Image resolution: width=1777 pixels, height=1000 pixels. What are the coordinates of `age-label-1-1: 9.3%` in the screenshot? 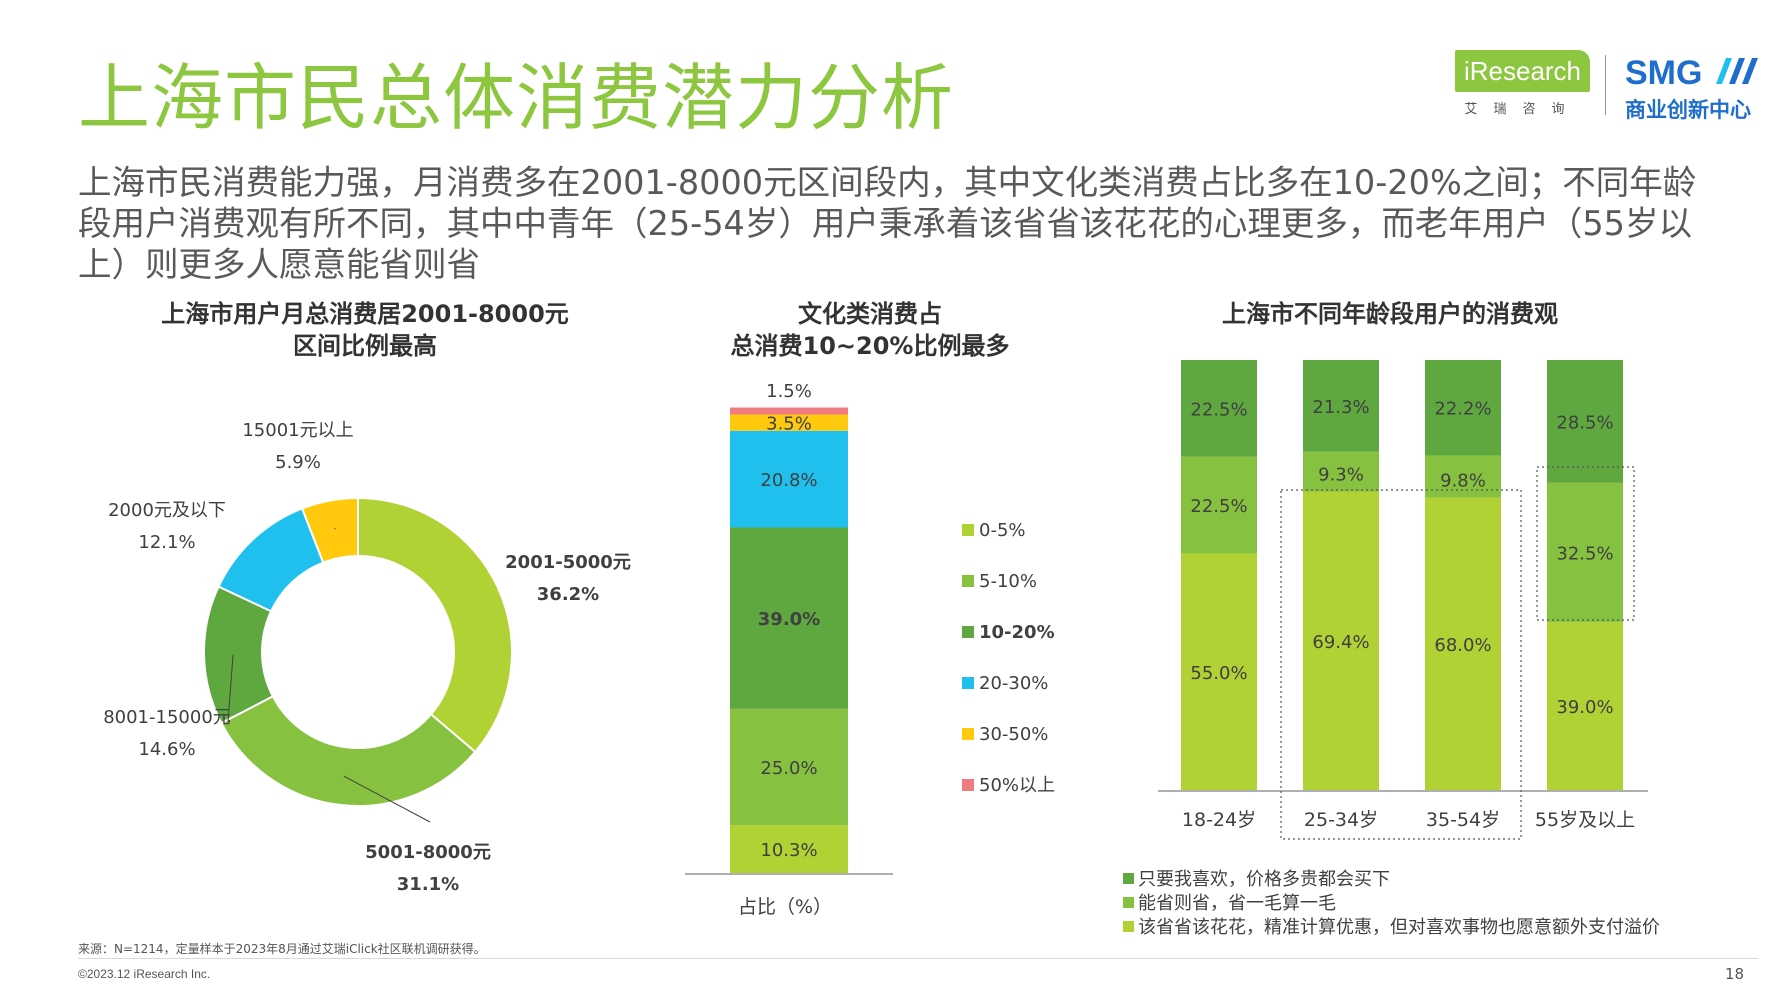 It's located at (1341, 475).